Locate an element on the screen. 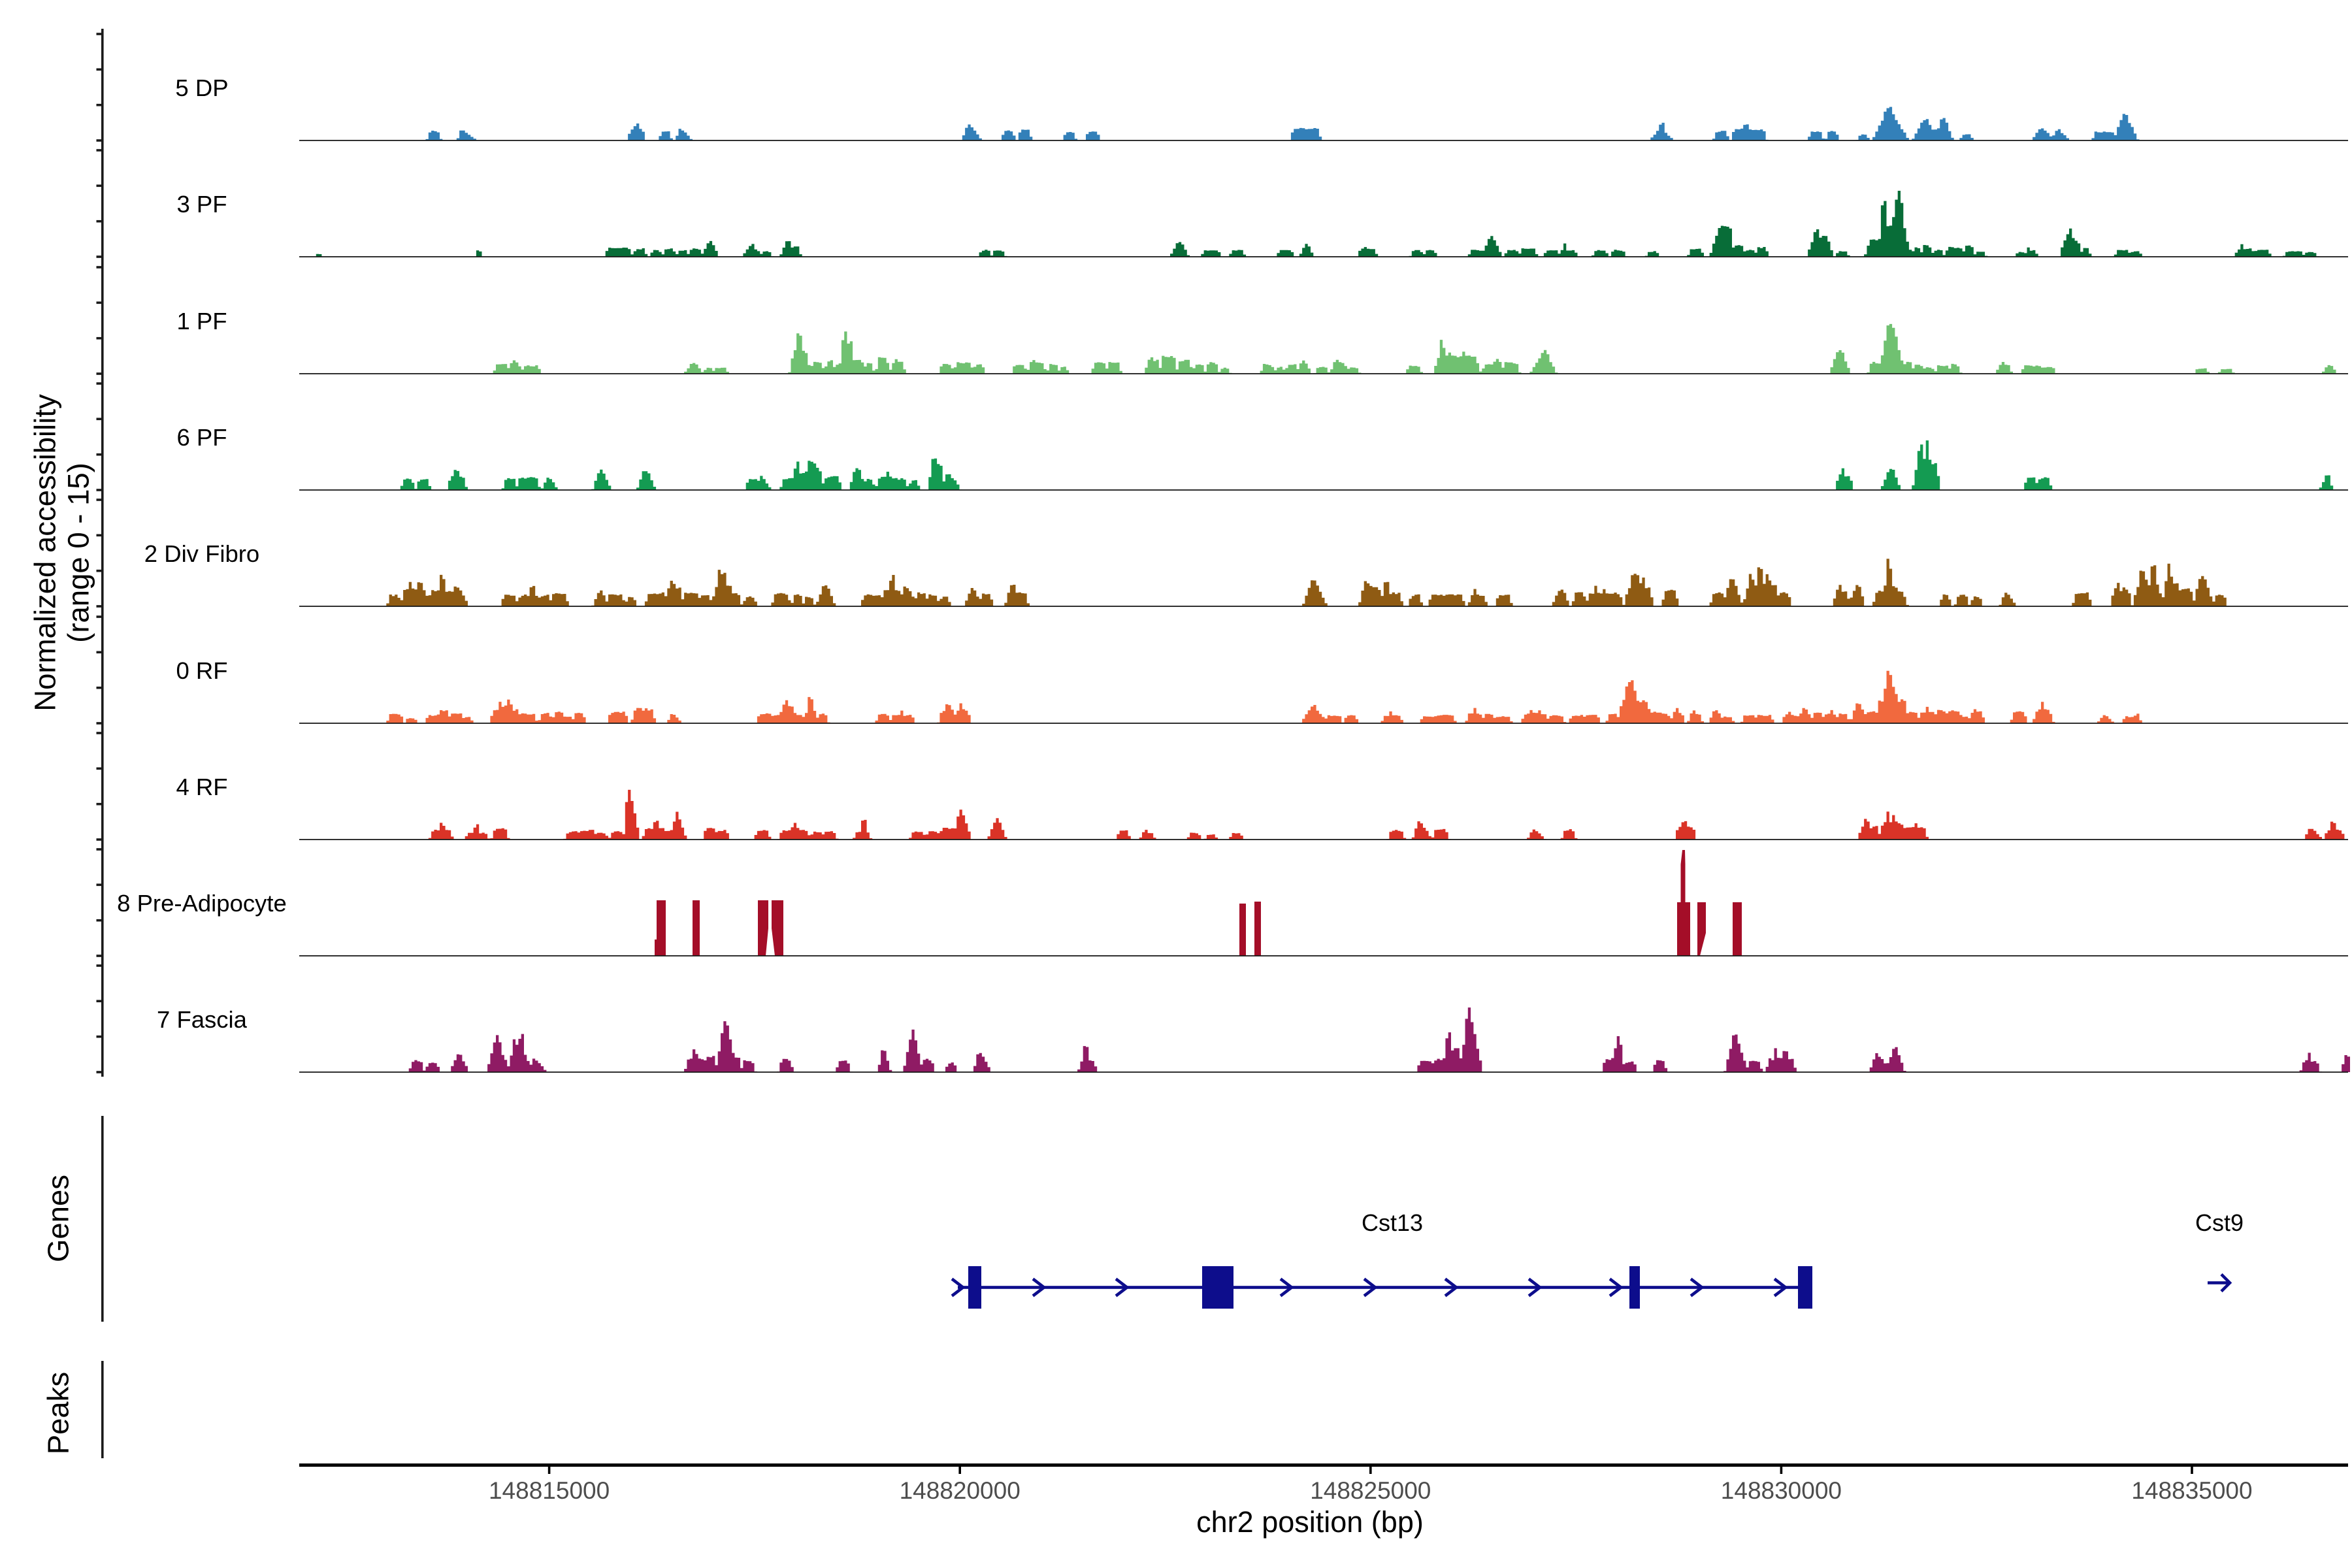  svg-text: 3 PF is located at coordinates (201, 204).